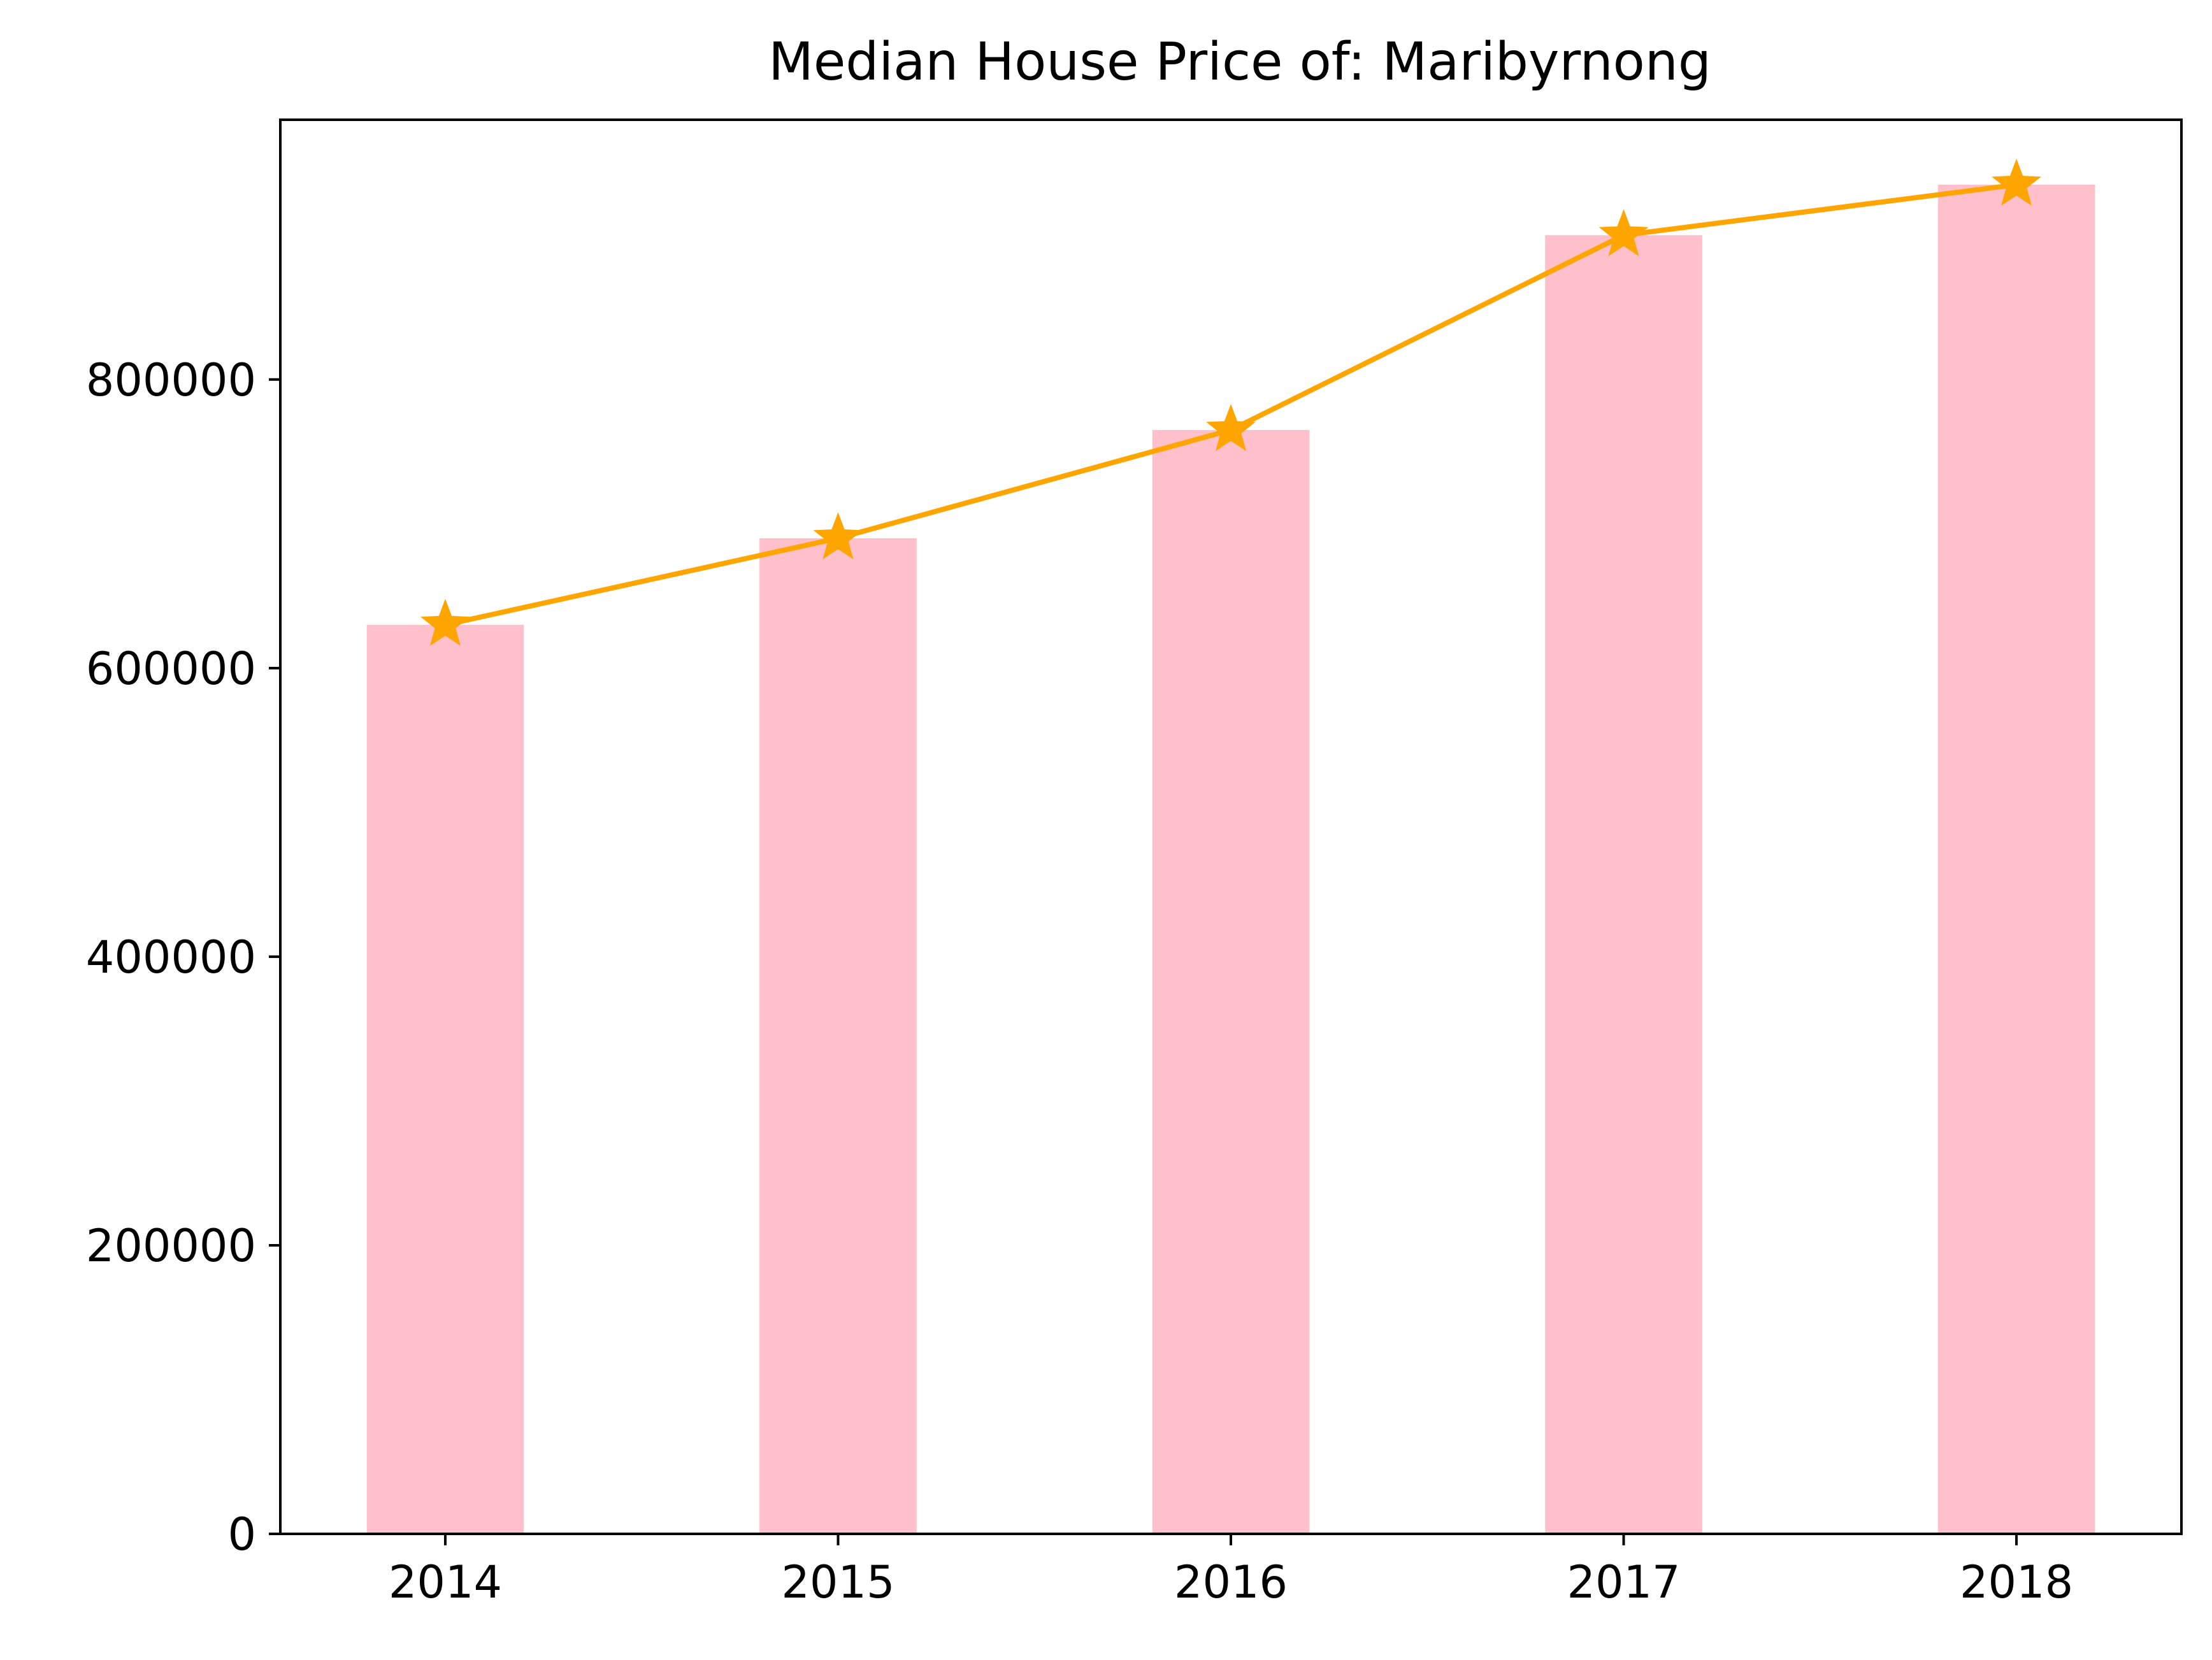  I want to click on x-tick-label: 2014, so click(445, 1582).